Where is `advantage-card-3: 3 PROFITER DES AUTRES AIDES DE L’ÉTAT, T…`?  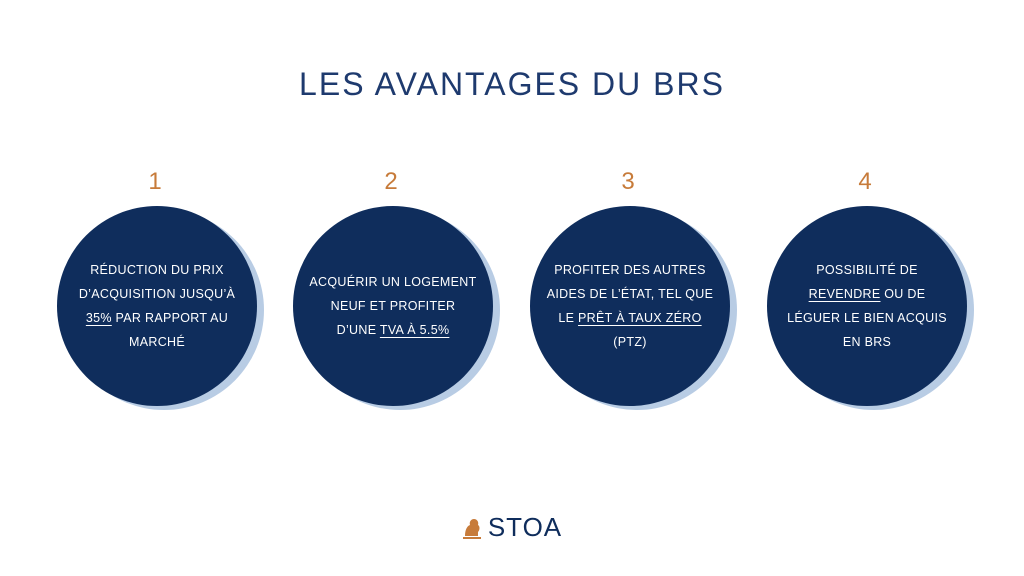
advantage-card-3: 3 PROFITER DES AUTRES AIDES DE L’ÉTAT, T… is located at coordinates (635, 290).